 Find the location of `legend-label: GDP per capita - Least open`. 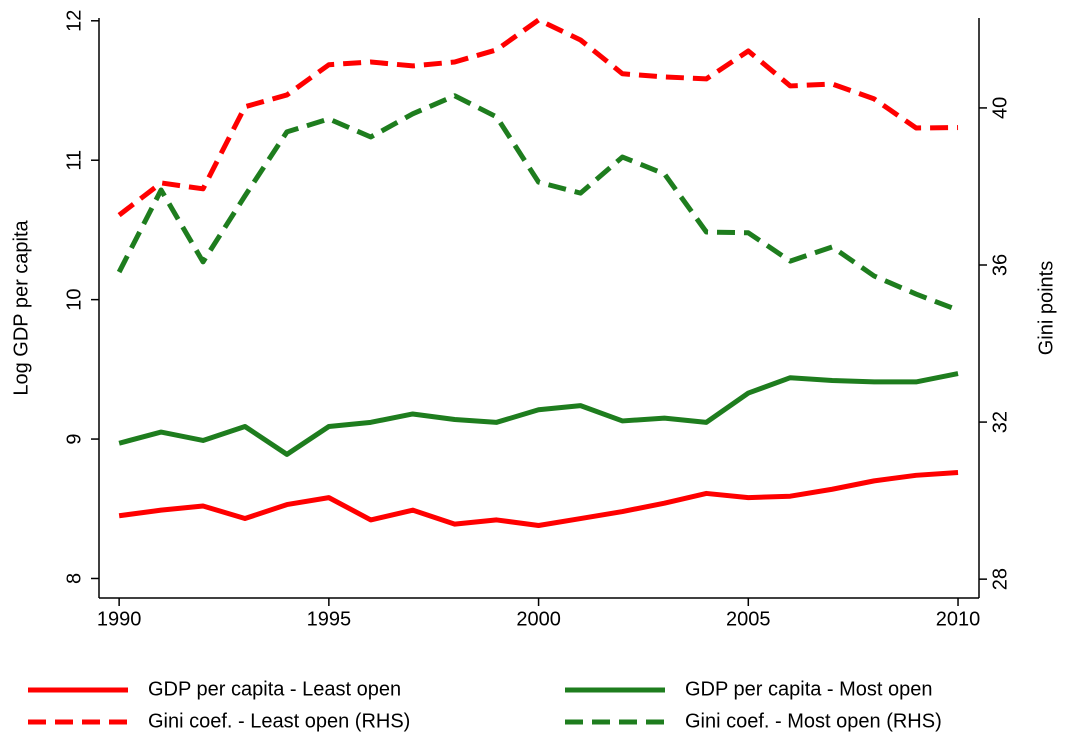

legend-label: GDP per capita - Least open is located at coordinates (274, 689).